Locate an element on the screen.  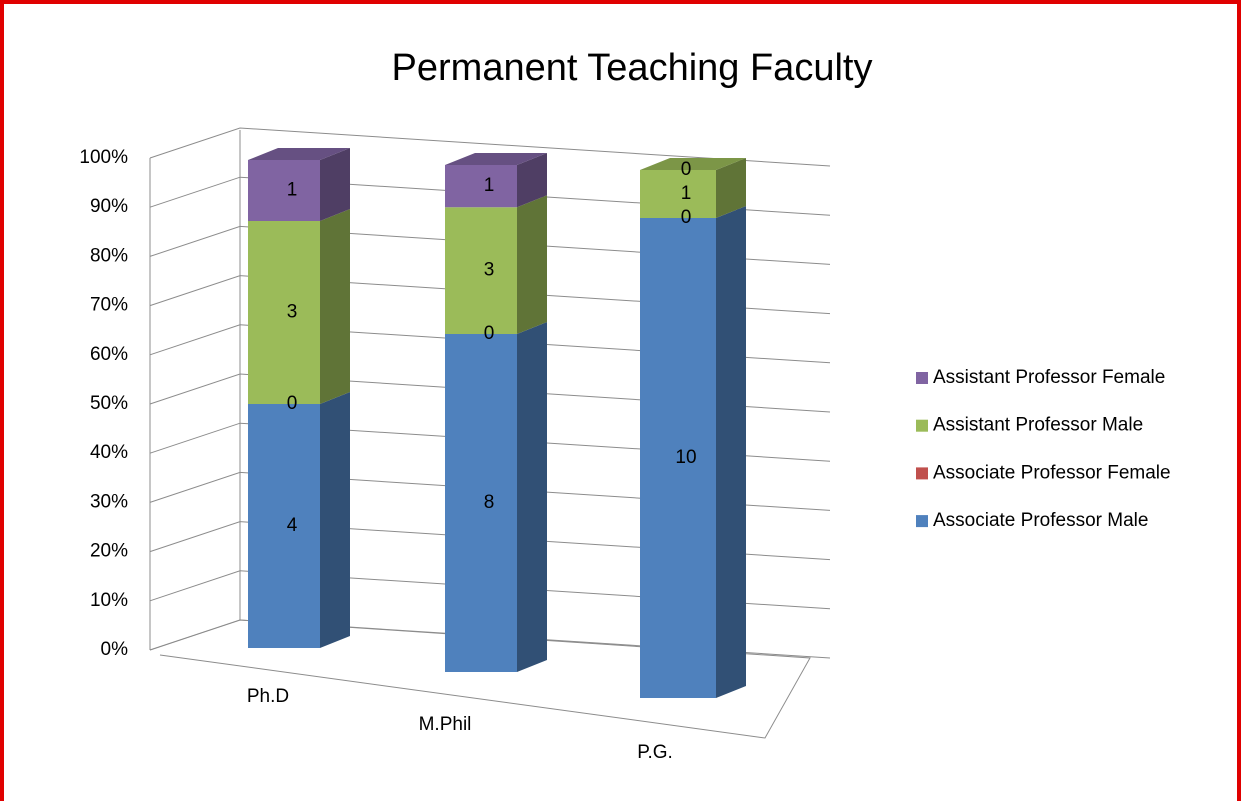
legend-label: Associate Professor Female is located at coordinates (1052, 472).